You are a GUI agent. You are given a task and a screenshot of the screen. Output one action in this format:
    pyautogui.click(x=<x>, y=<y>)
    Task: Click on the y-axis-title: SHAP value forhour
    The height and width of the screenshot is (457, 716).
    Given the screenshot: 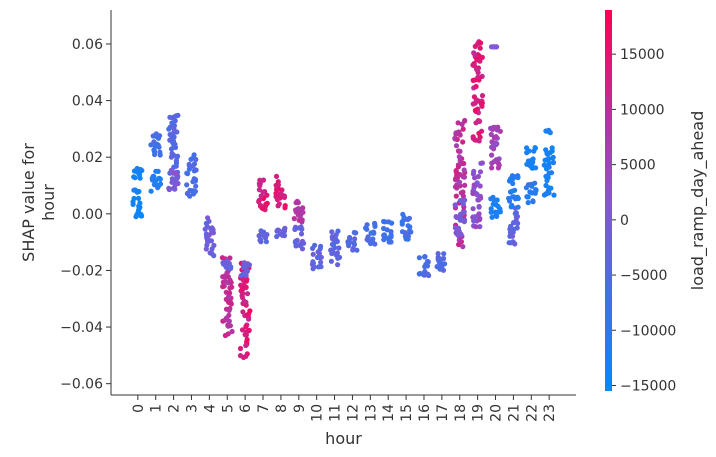 What is the action you would take?
    pyautogui.click(x=38, y=202)
    